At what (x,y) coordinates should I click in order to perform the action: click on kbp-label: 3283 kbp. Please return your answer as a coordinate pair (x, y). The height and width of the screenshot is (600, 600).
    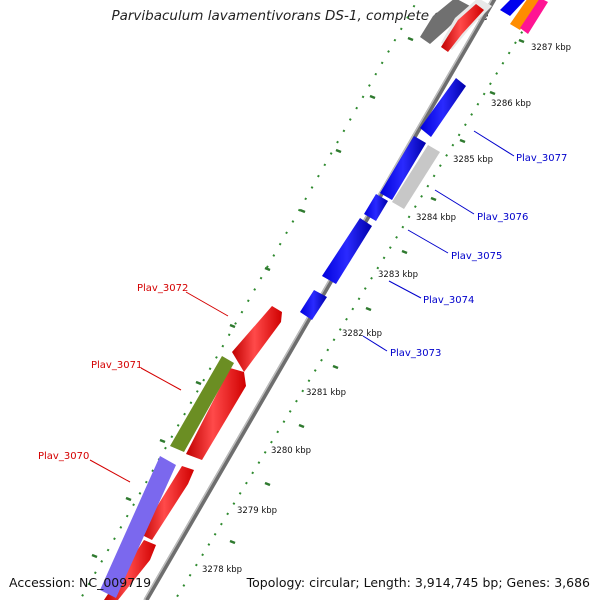
    Looking at the image, I should click on (398, 275).